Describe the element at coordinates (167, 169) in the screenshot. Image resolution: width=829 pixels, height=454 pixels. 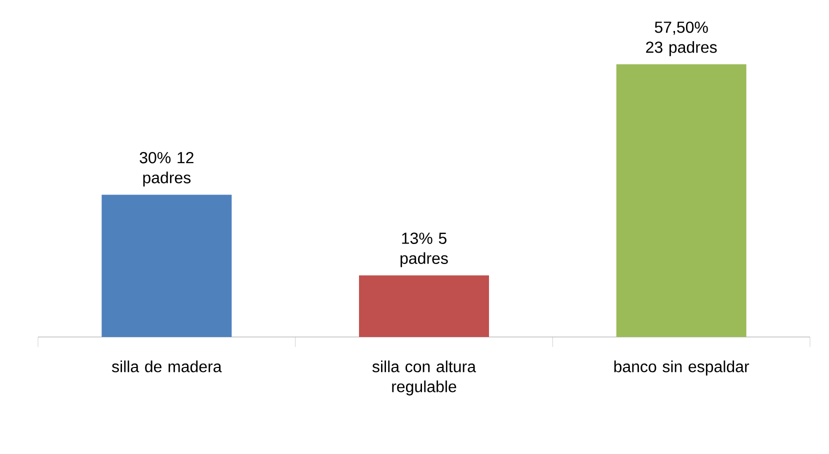
I see `data-label: 30% 12 padres` at that location.